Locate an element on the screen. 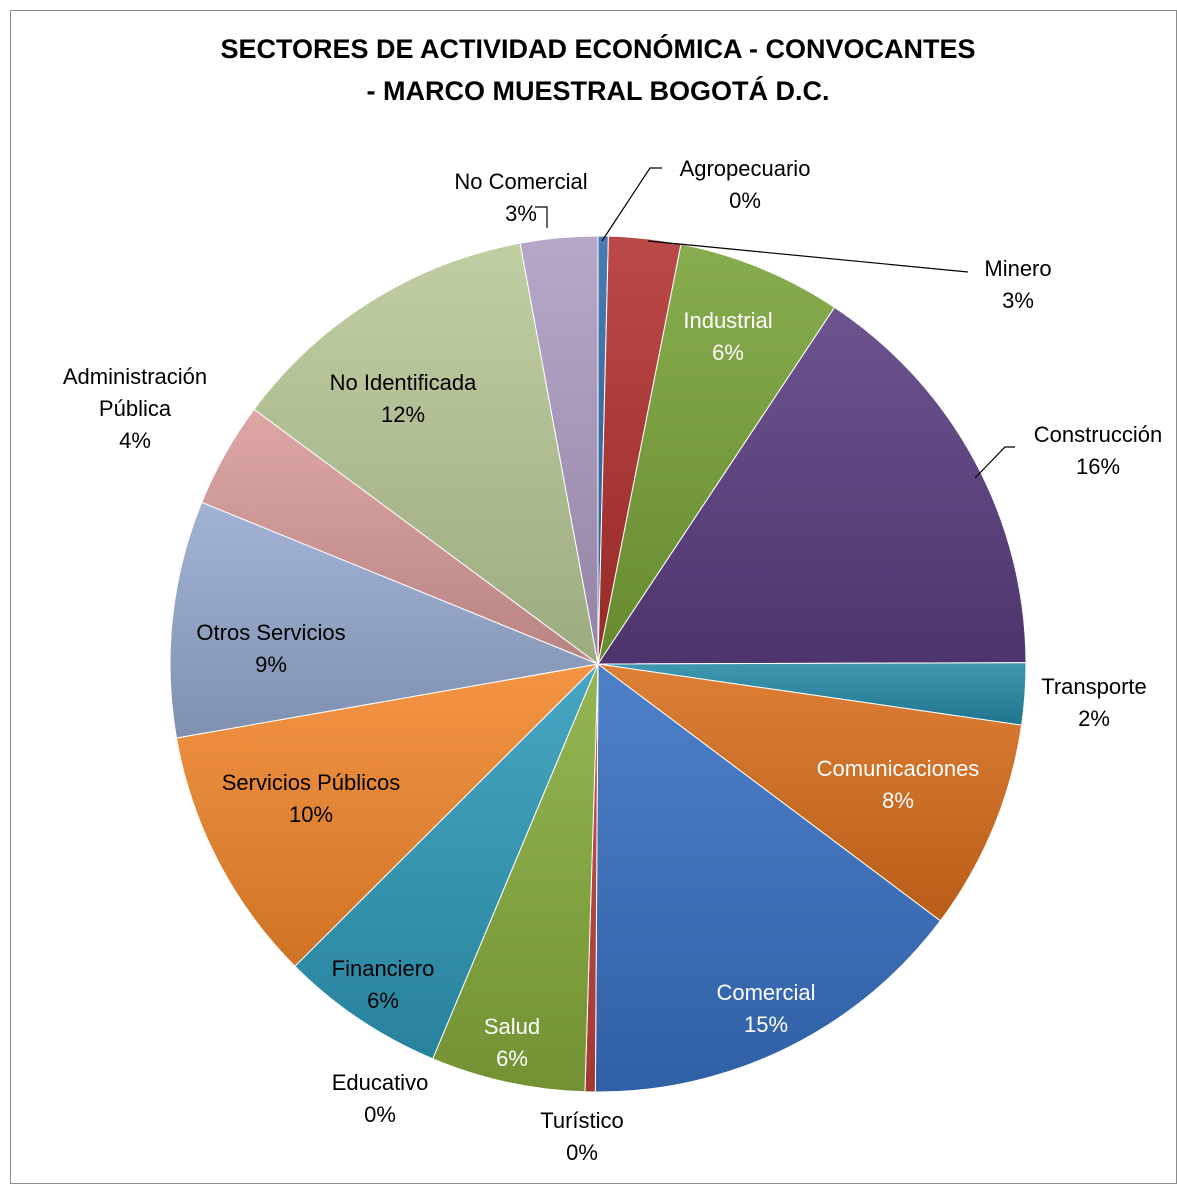 Image resolution: width=1177 pixels, height=1184 pixels. slice-label-financiero: Financiero 6% is located at coordinates (383, 984).